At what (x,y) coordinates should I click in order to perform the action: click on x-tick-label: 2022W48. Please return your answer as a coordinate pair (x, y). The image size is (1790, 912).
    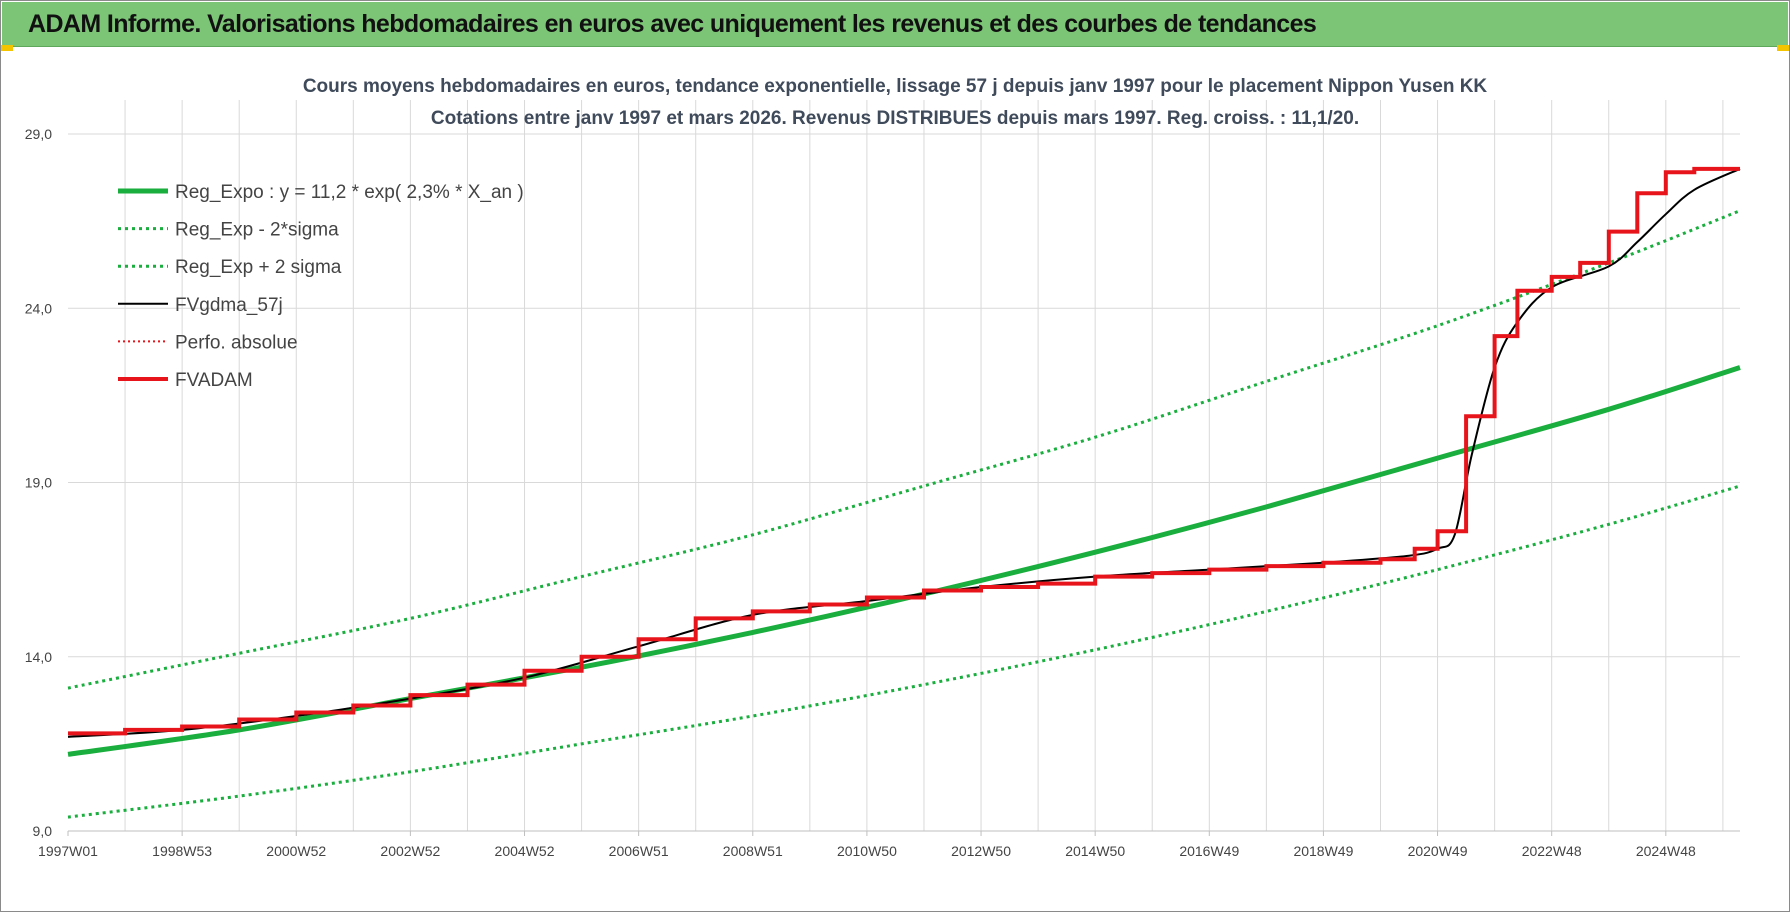
    Looking at the image, I should click on (1552, 851).